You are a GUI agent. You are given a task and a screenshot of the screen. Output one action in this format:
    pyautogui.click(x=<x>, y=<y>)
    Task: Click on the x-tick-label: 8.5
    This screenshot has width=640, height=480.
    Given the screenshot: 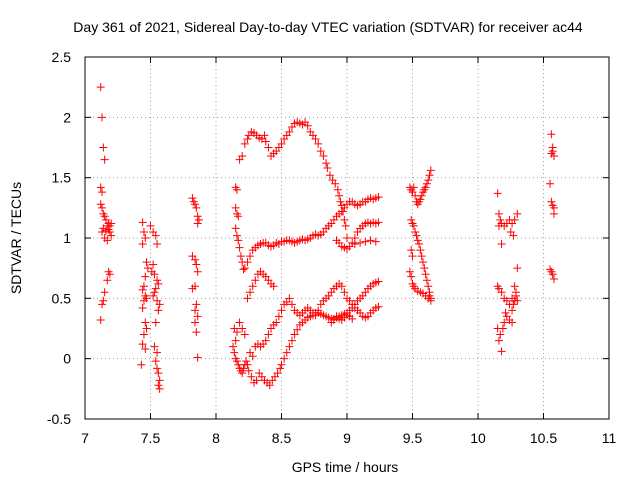 What is the action you would take?
    pyautogui.click(x=282, y=438)
    